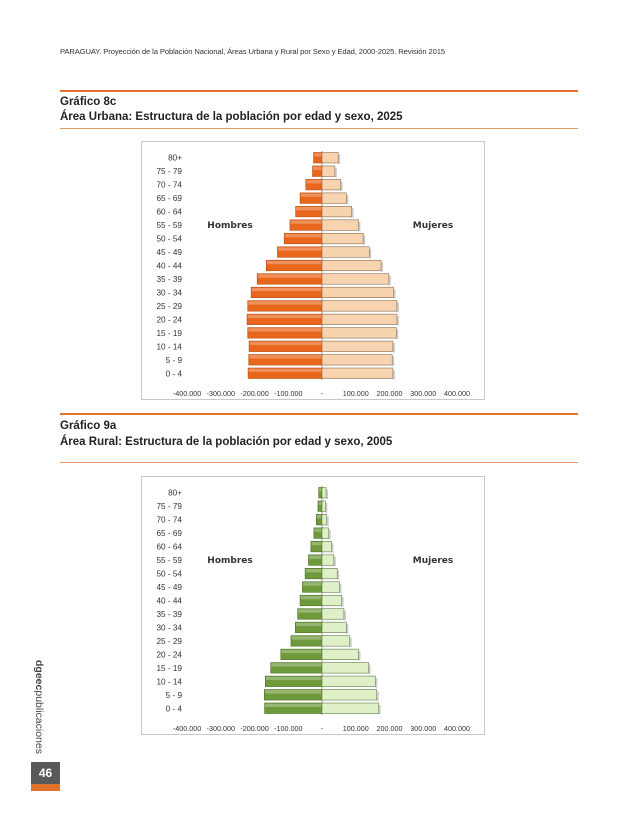 The height and width of the screenshot is (821, 638). Describe the element at coordinates (88, 102) in the screenshot. I see `figure-label: Gráfico 8c` at that location.